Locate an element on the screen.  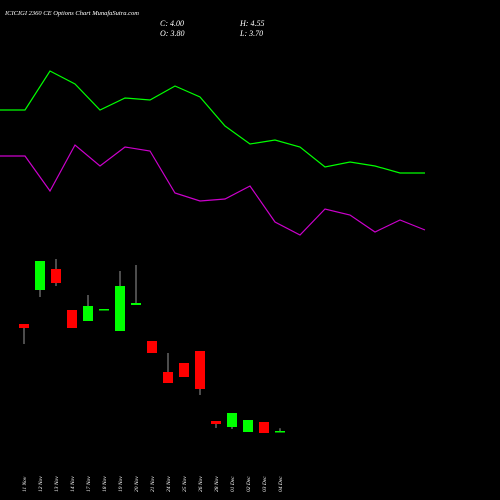
x-tick-label: 21 Nov is located at coordinates (153, 484).